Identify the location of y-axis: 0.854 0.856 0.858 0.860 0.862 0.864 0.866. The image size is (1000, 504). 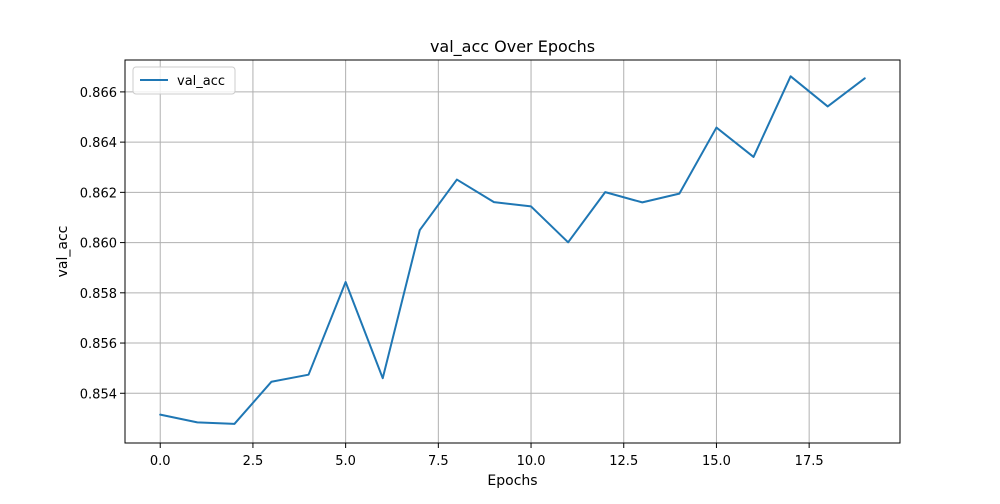
(102, 244).